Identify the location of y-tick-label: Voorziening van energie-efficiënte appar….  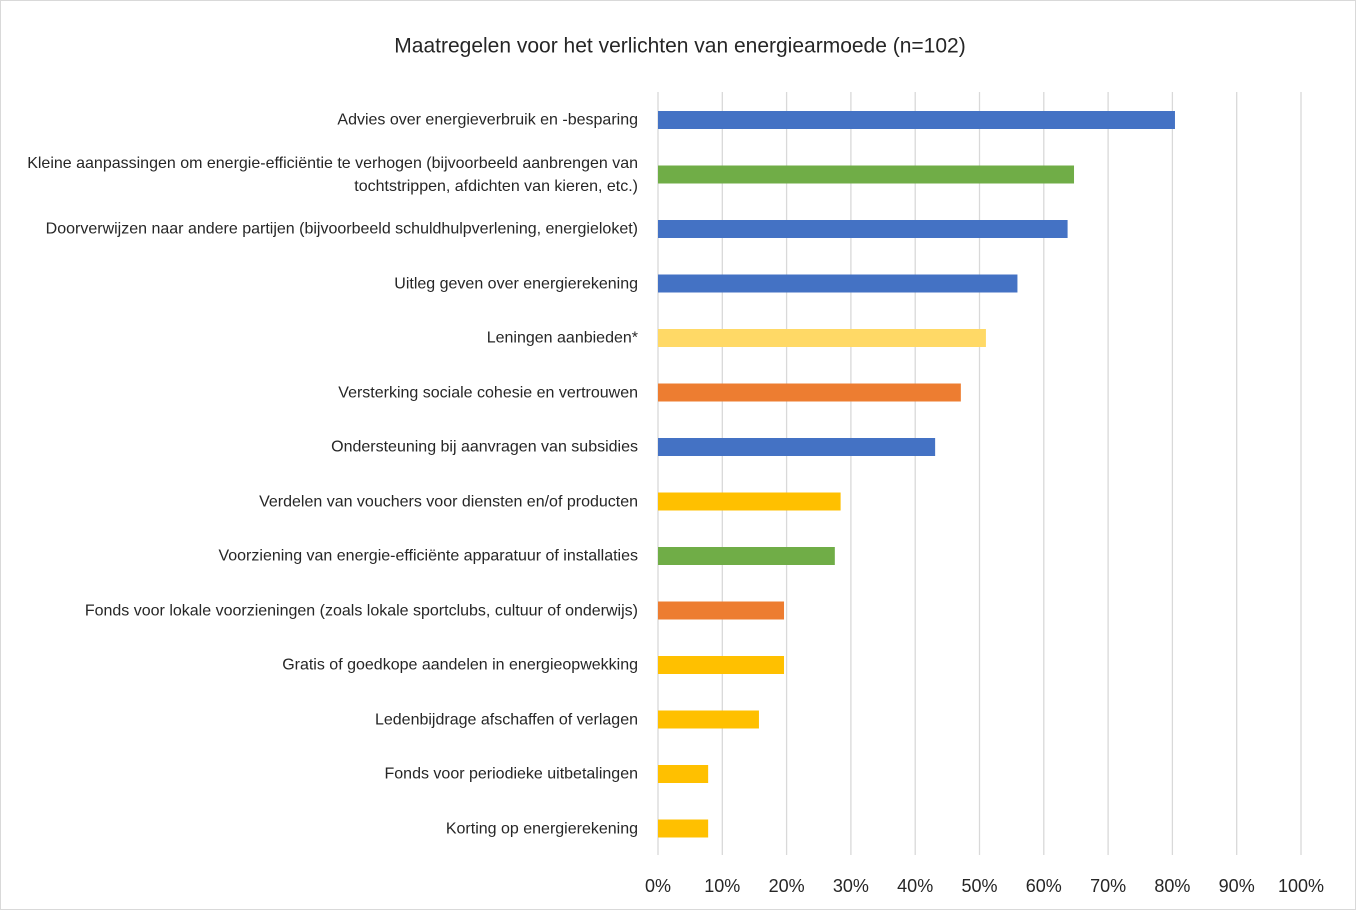
(428, 556).